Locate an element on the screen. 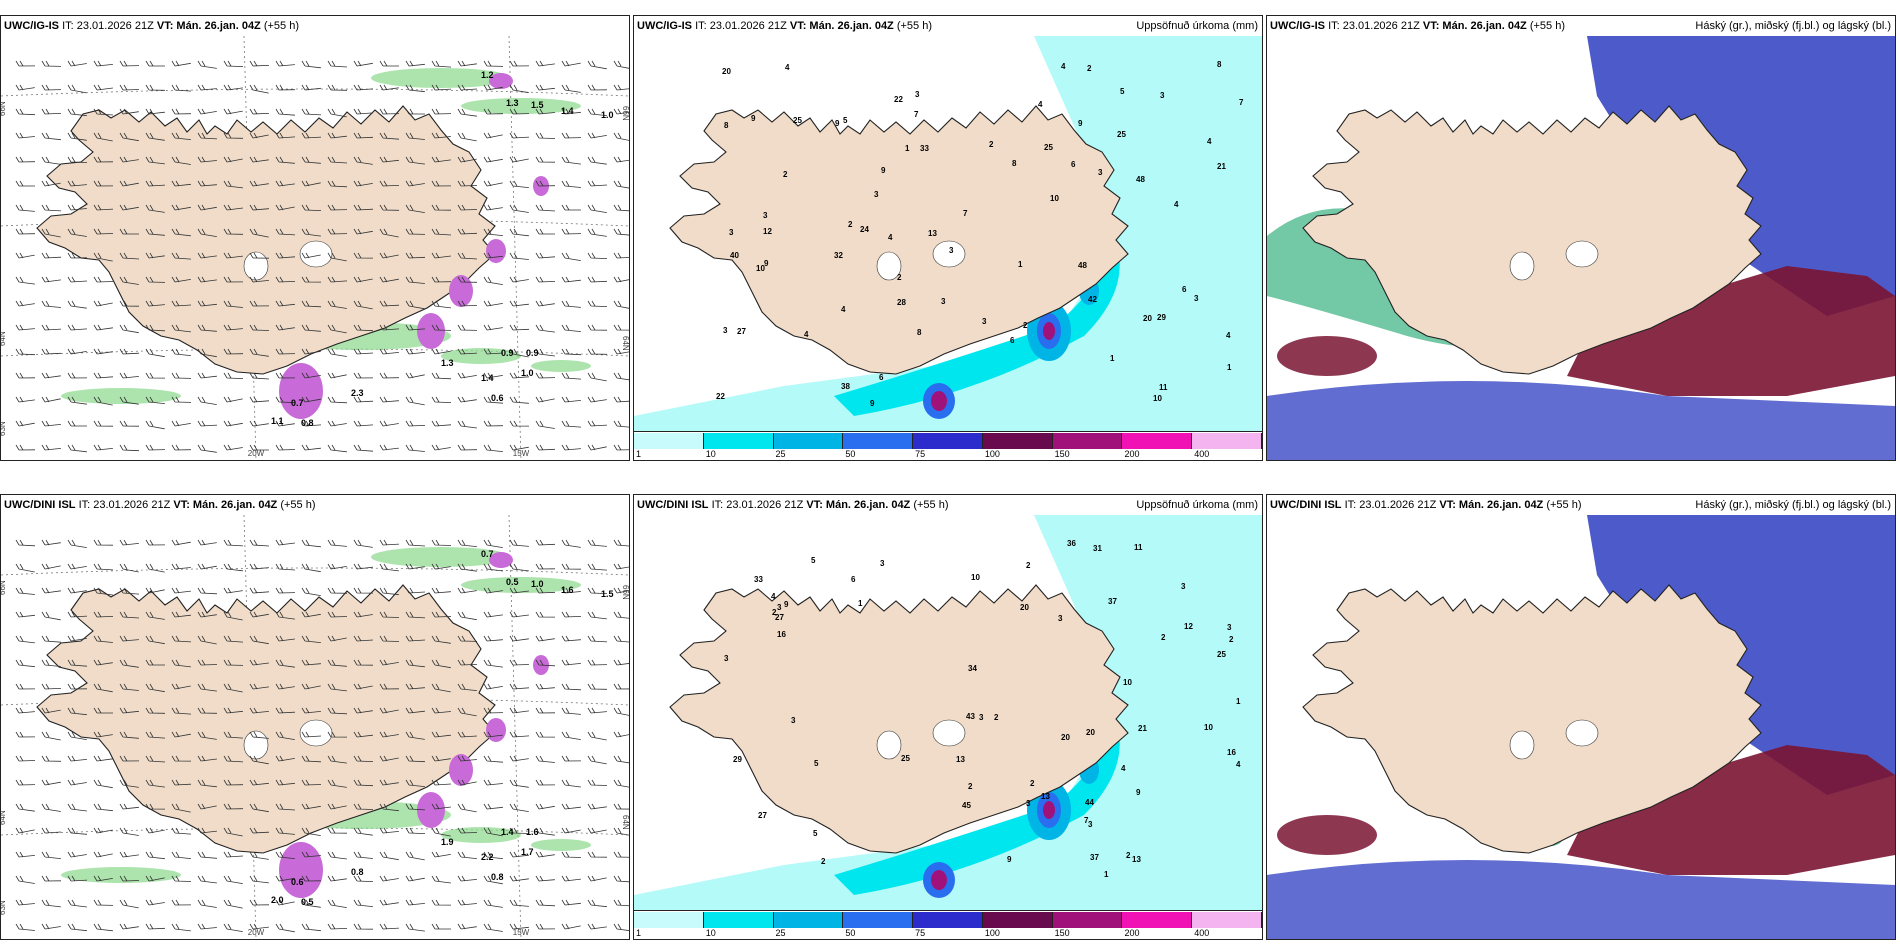 The height and width of the screenshot is (950, 1900). lead-time: (+55 h) is located at coordinates (931, 505).